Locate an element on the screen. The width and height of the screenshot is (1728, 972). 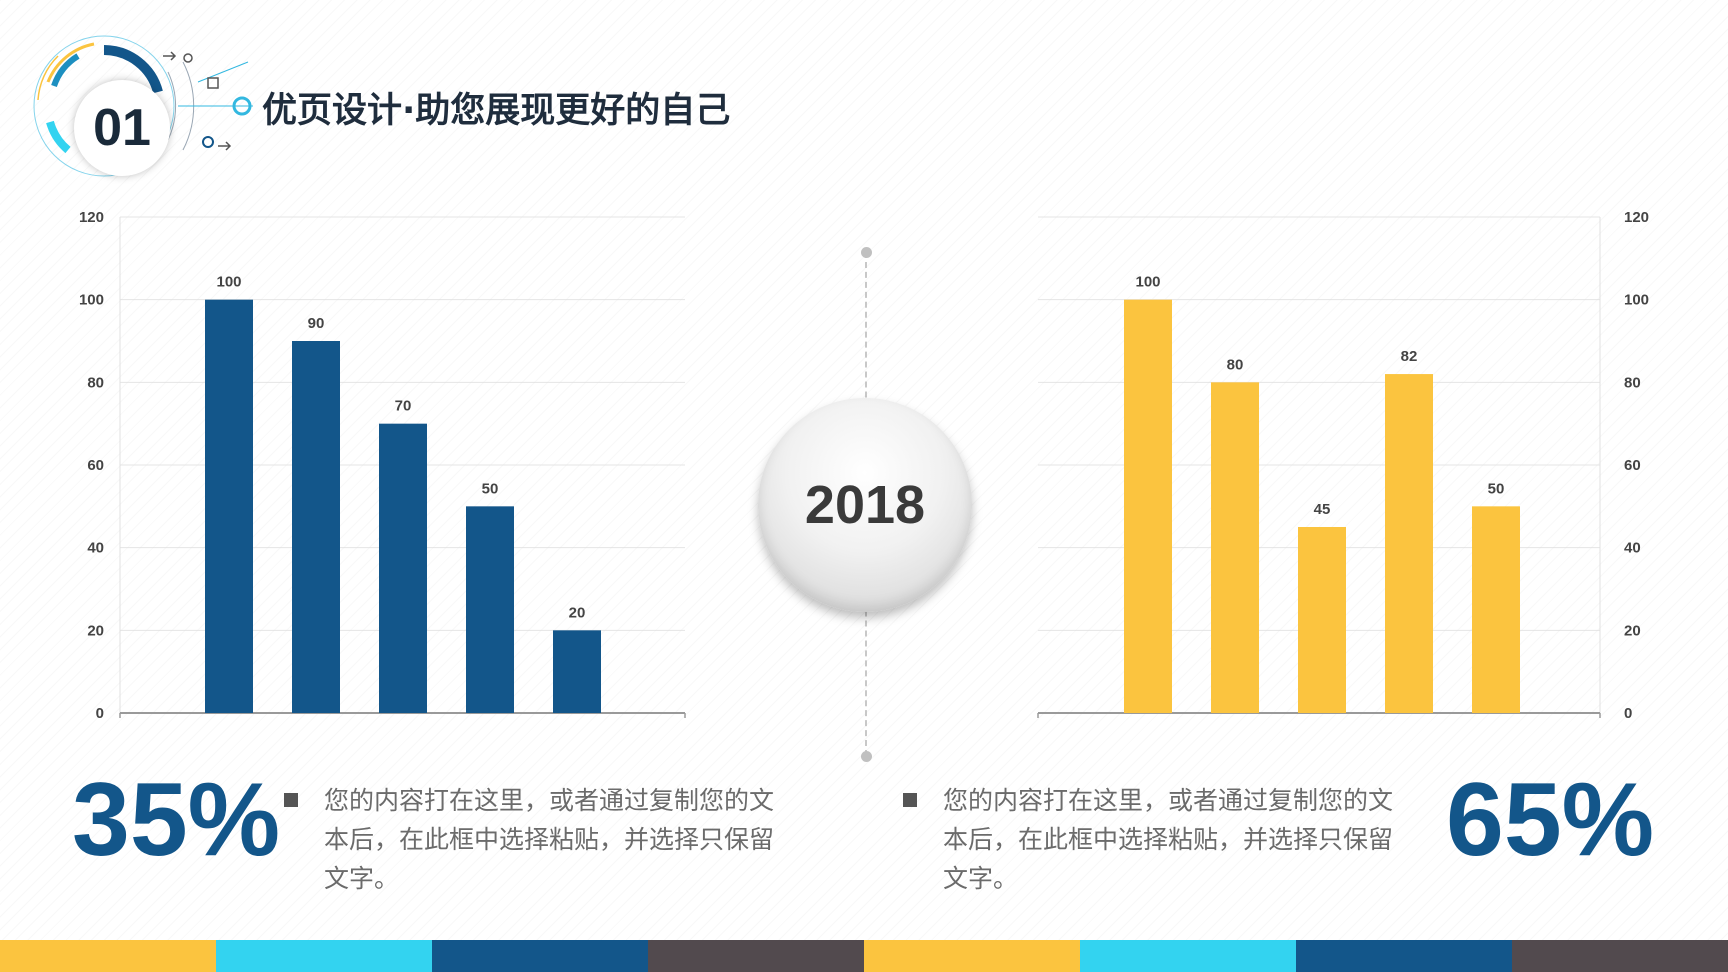
chart0-data-label: 70 is located at coordinates (403, 406).